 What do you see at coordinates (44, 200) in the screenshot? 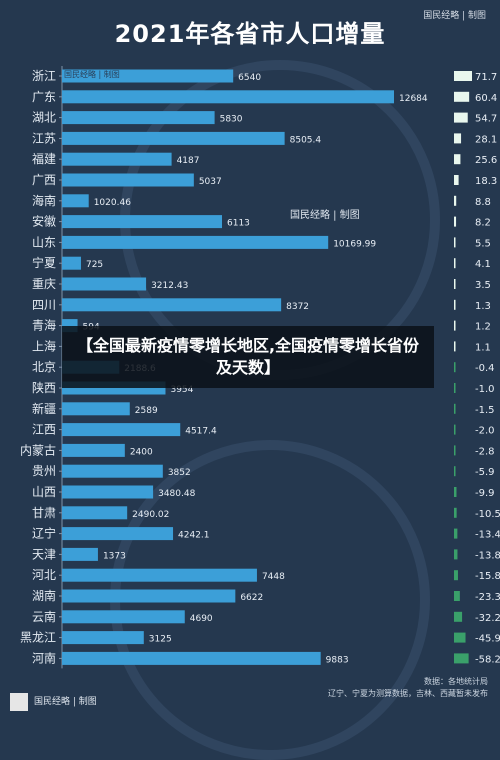
I see `category-label: 海南` at bounding box center [44, 200].